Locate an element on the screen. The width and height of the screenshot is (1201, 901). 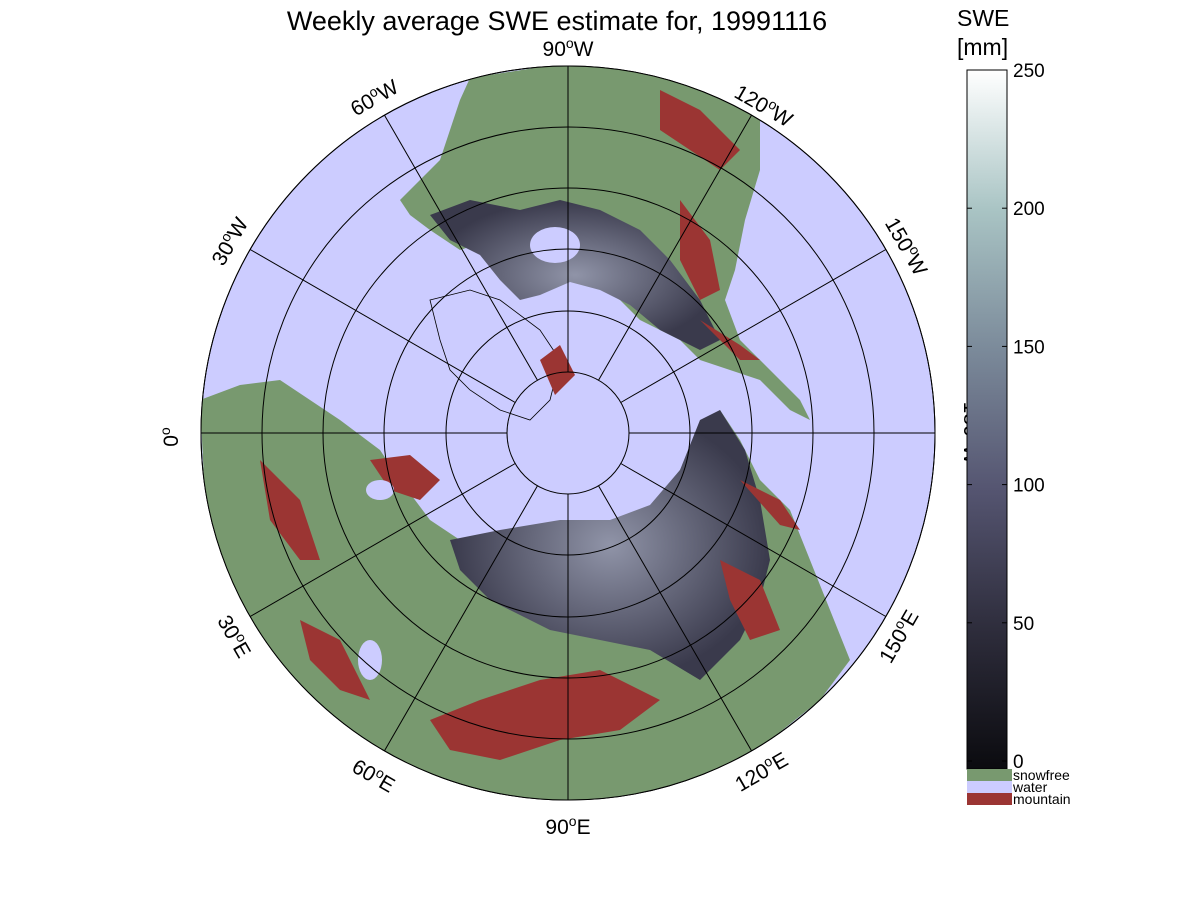
colorbar-tick-label: 250 is located at coordinates (1029, 71).